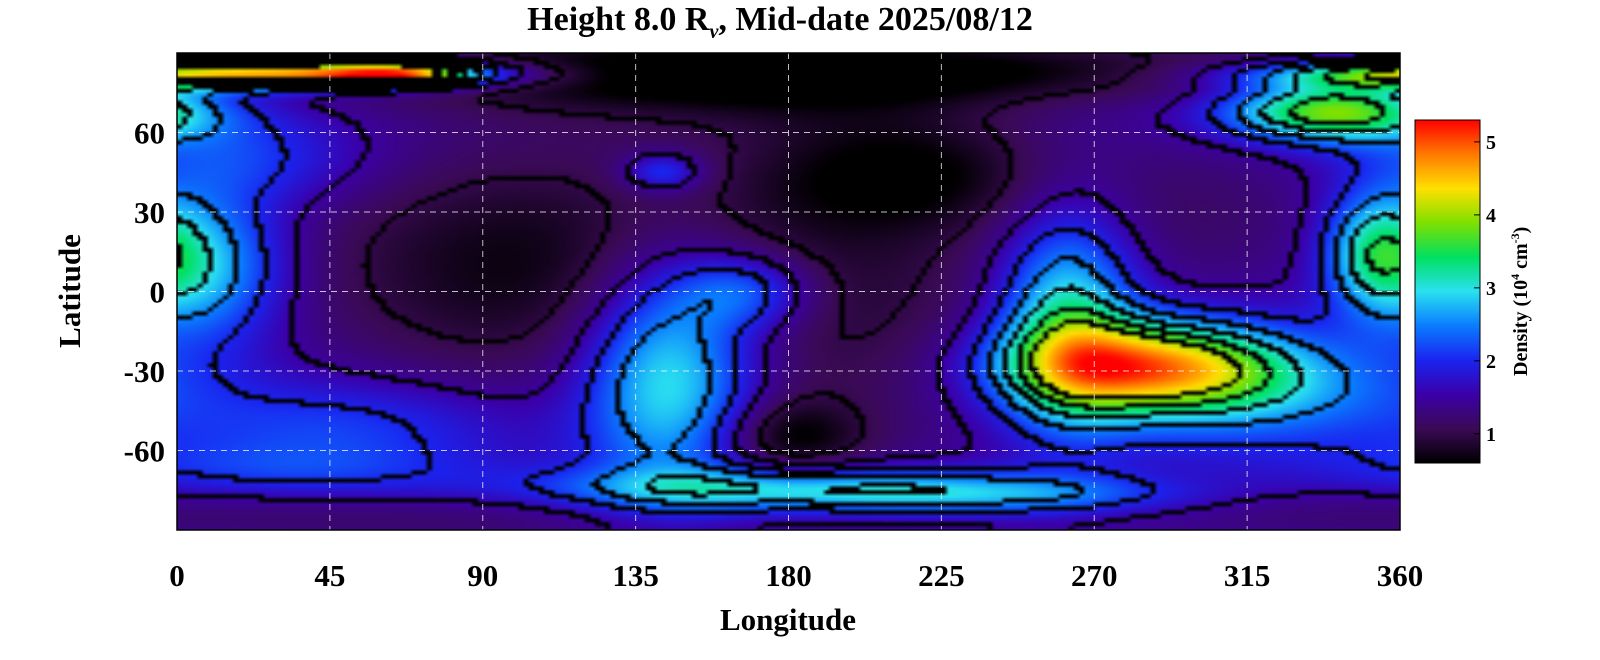 The width and height of the screenshot is (1600, 660). I want to click on colorbar-tick-label: 1, so click(1491, 435).